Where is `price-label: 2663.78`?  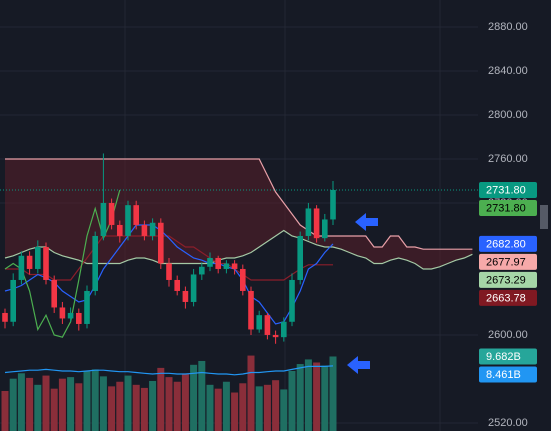 price-label: 2663.78 is located at coordinates (506, 298).